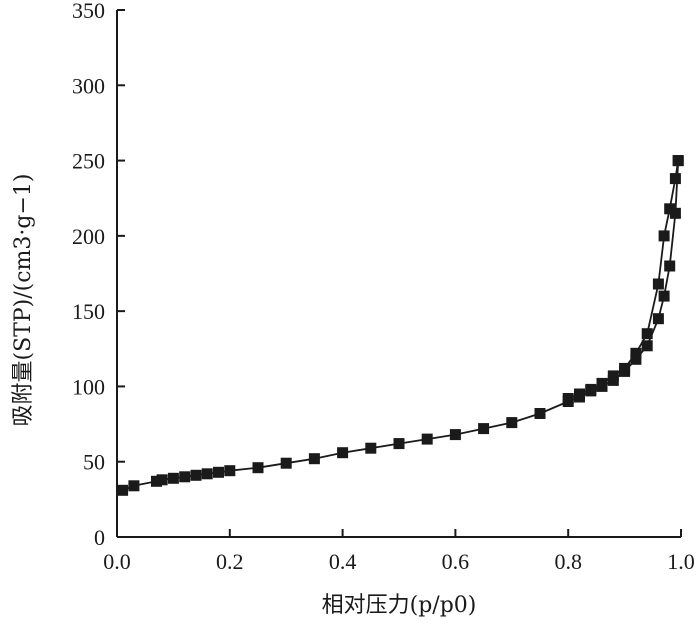 The width and height of the screenshot is (700, 638). Describe the element at coordinates (117, 561) in the screenshot. I see `x-tick-label: 0.0` at that location.